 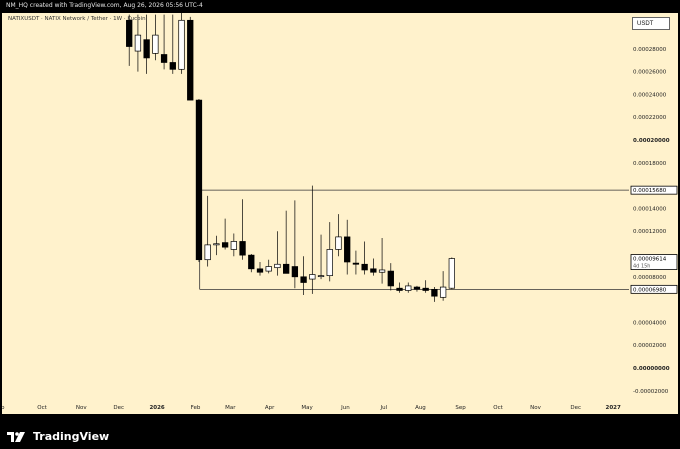 I want to click on current-price-tag-label: 0.00009614, so click(x=650, y=260).